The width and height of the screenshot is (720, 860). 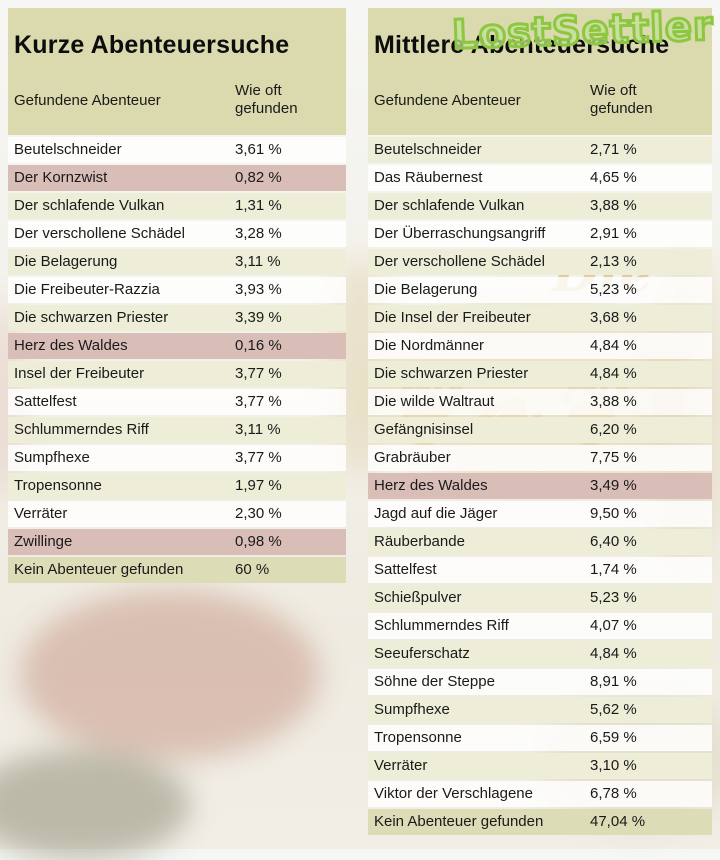 I want to click on frequency-value: 0,98 %, so click(x=258, y=541).